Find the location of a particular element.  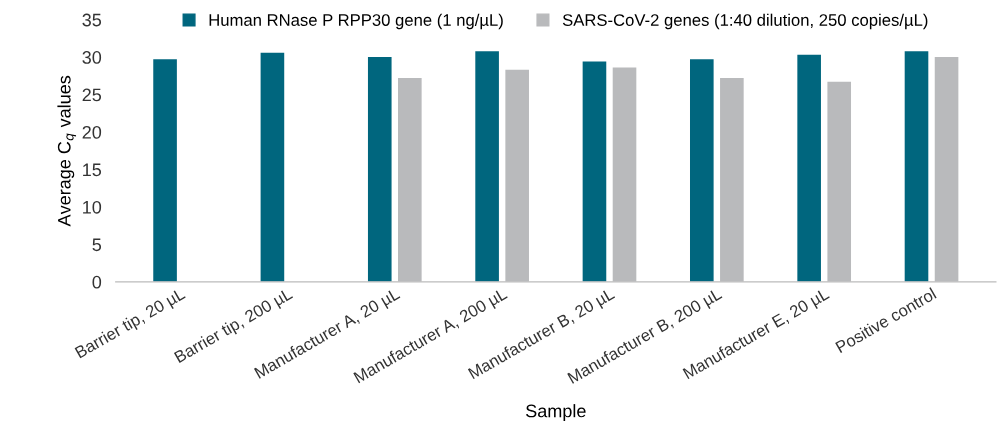

y-tick-label: 0 is located at coordinates (97, 282).